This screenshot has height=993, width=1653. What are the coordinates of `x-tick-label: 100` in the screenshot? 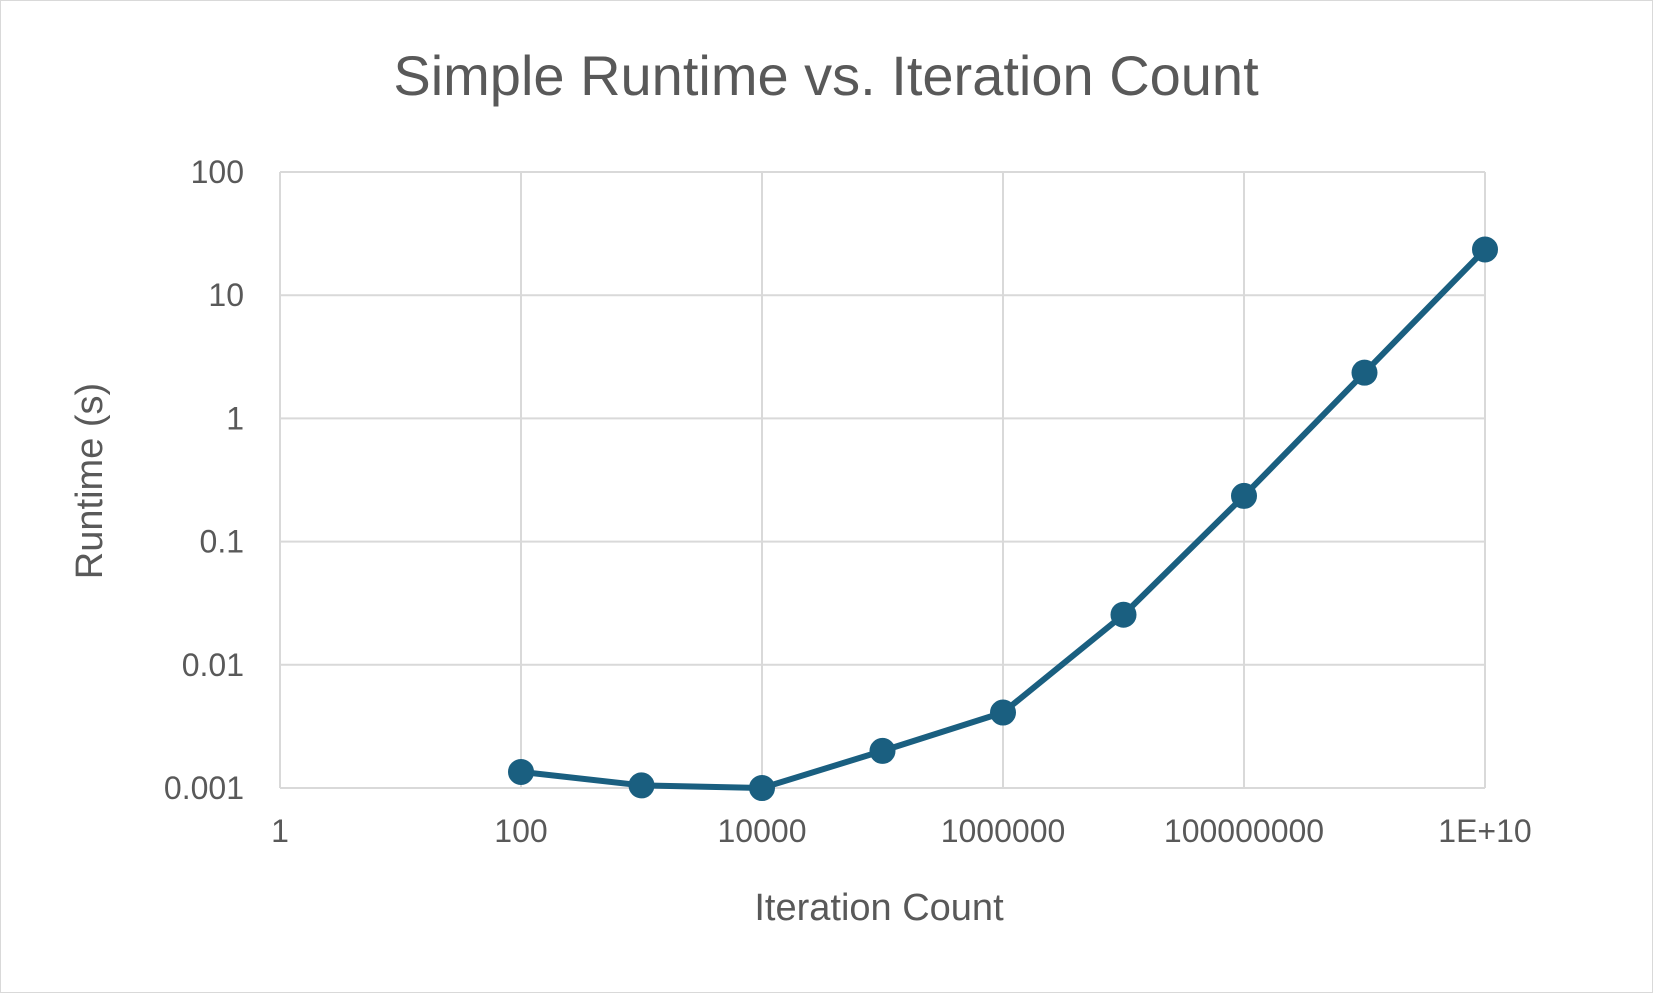 It's located at (520, 831).